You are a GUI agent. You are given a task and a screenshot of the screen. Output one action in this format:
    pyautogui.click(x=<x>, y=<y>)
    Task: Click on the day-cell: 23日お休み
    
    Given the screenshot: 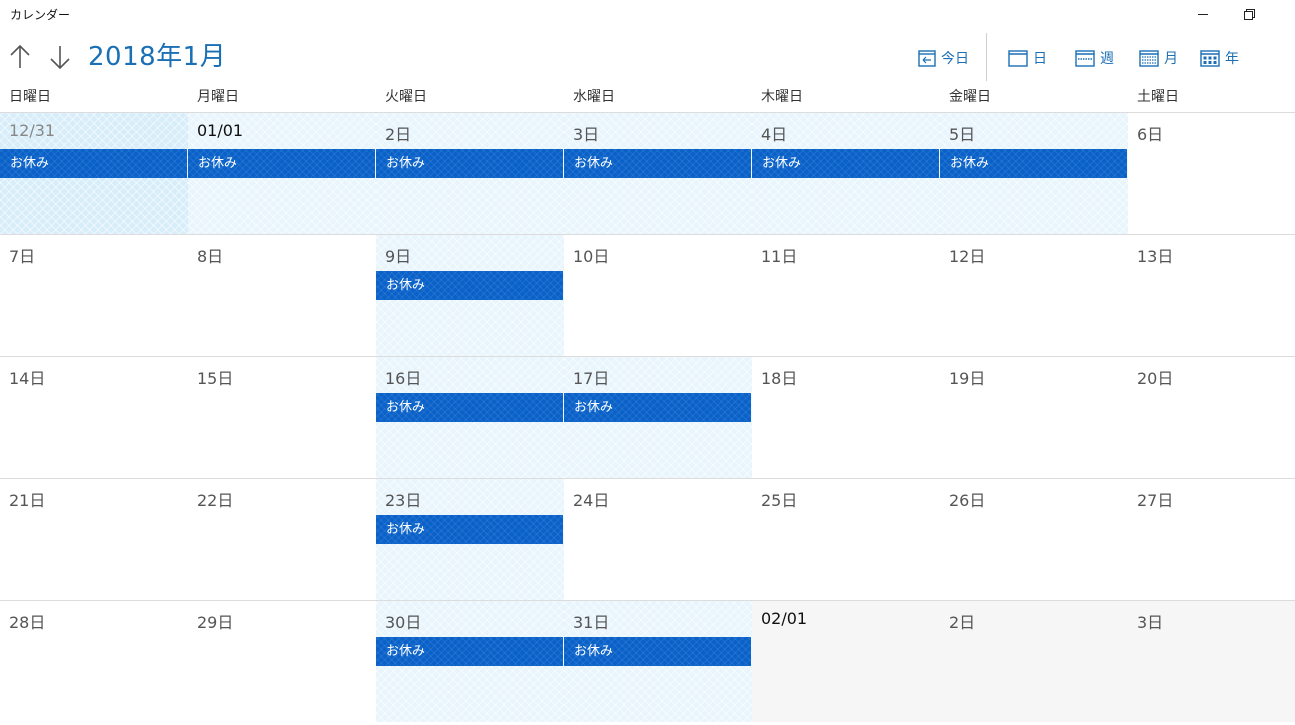 What is the action you would take?
    pyautogui.click(x=470, y=539)
    